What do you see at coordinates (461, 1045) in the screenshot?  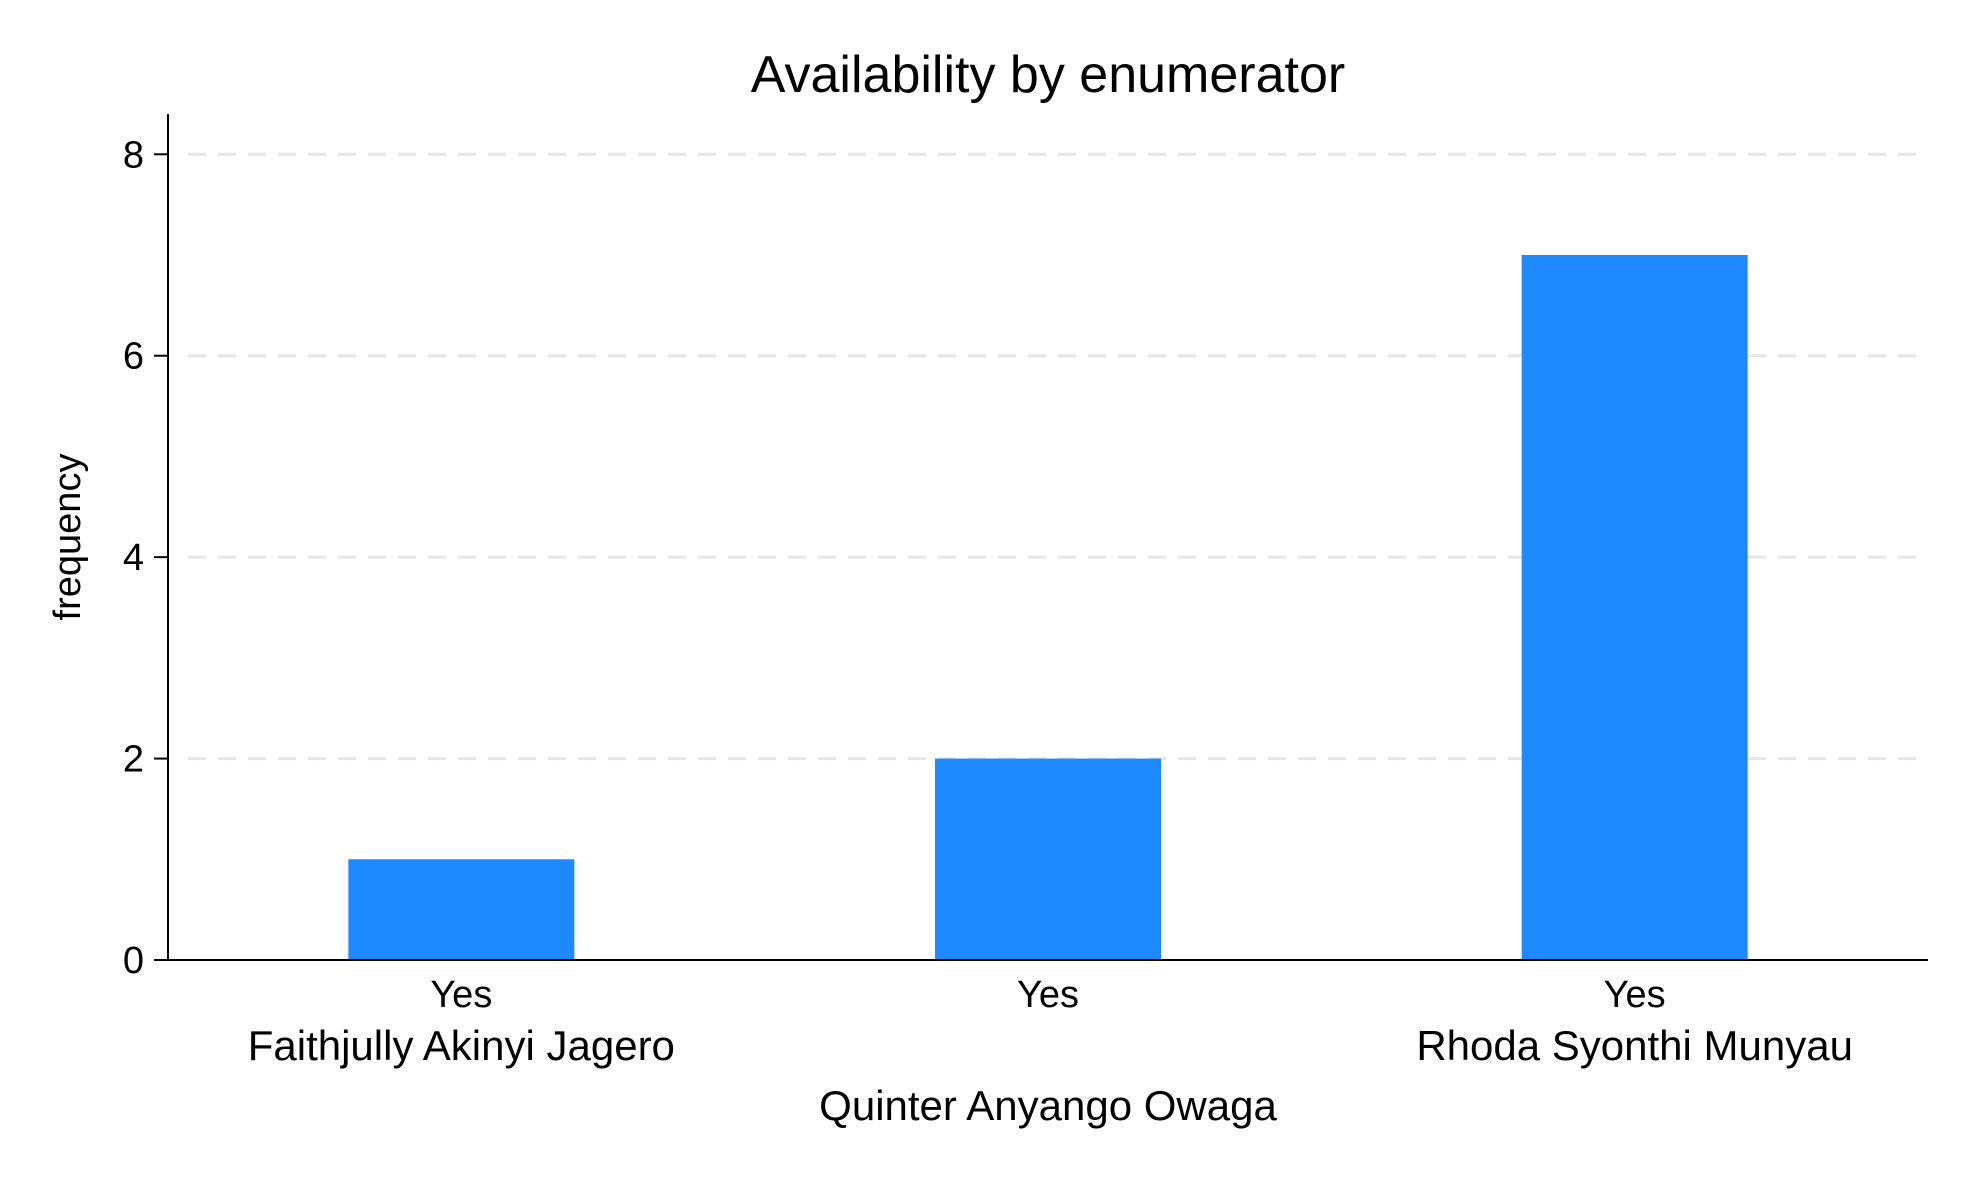 I see `x-category-label-0: Faithjully Akinyi Jagero` at bounding box center [461, 1045].